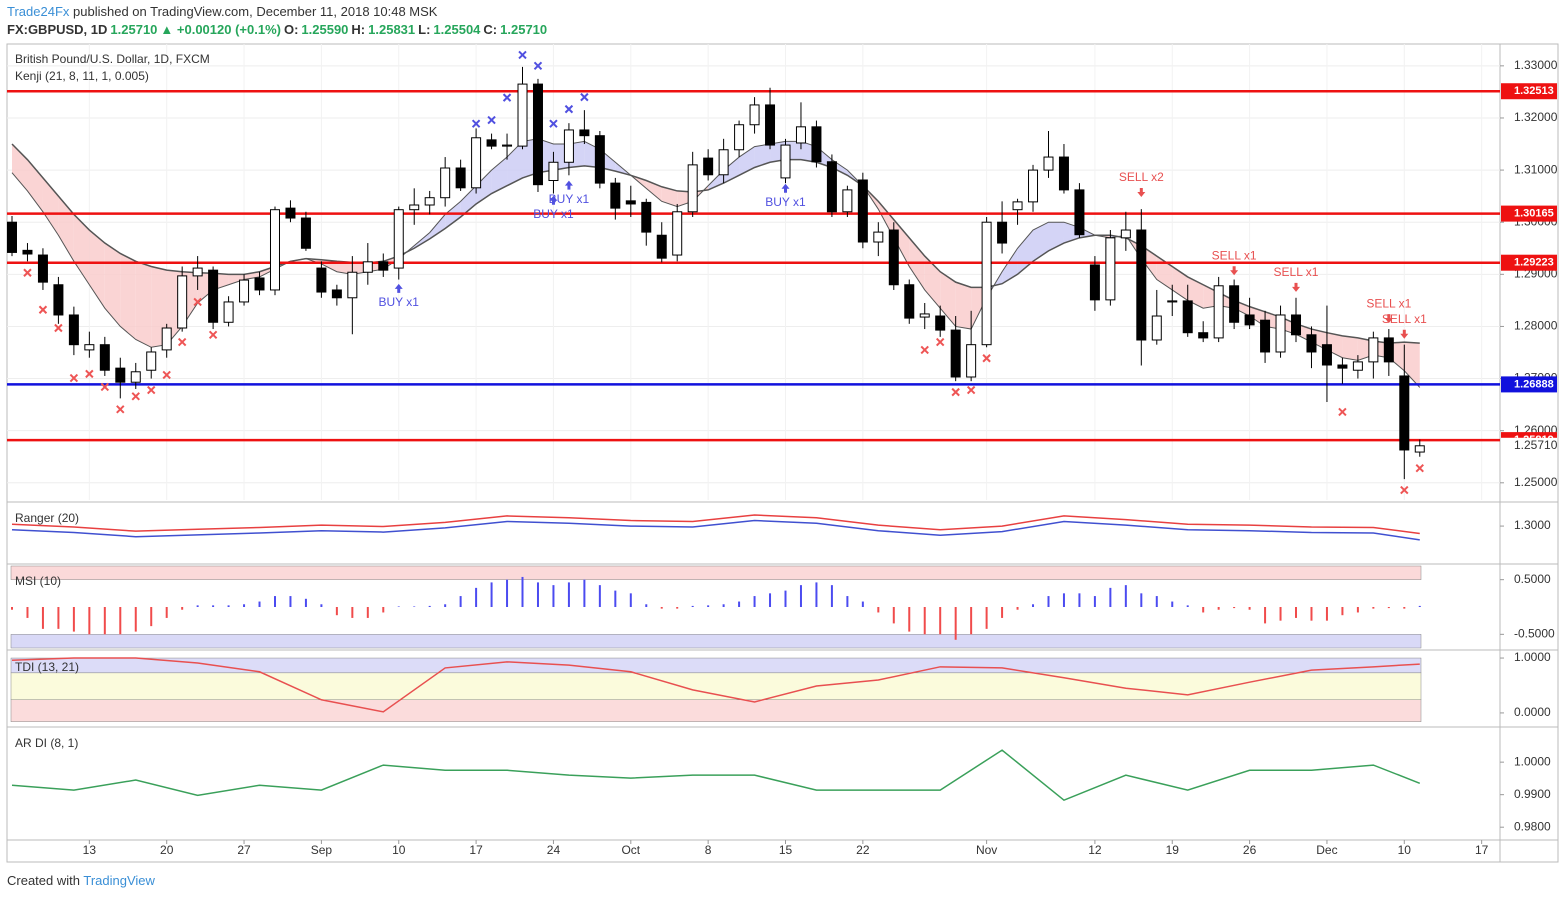 This screenshot has width=1565, height=899. What do you see at coordinates (986, 850) in the screenshot?
I see `x-tick-label: Nov` at bounding box center [986, 850].